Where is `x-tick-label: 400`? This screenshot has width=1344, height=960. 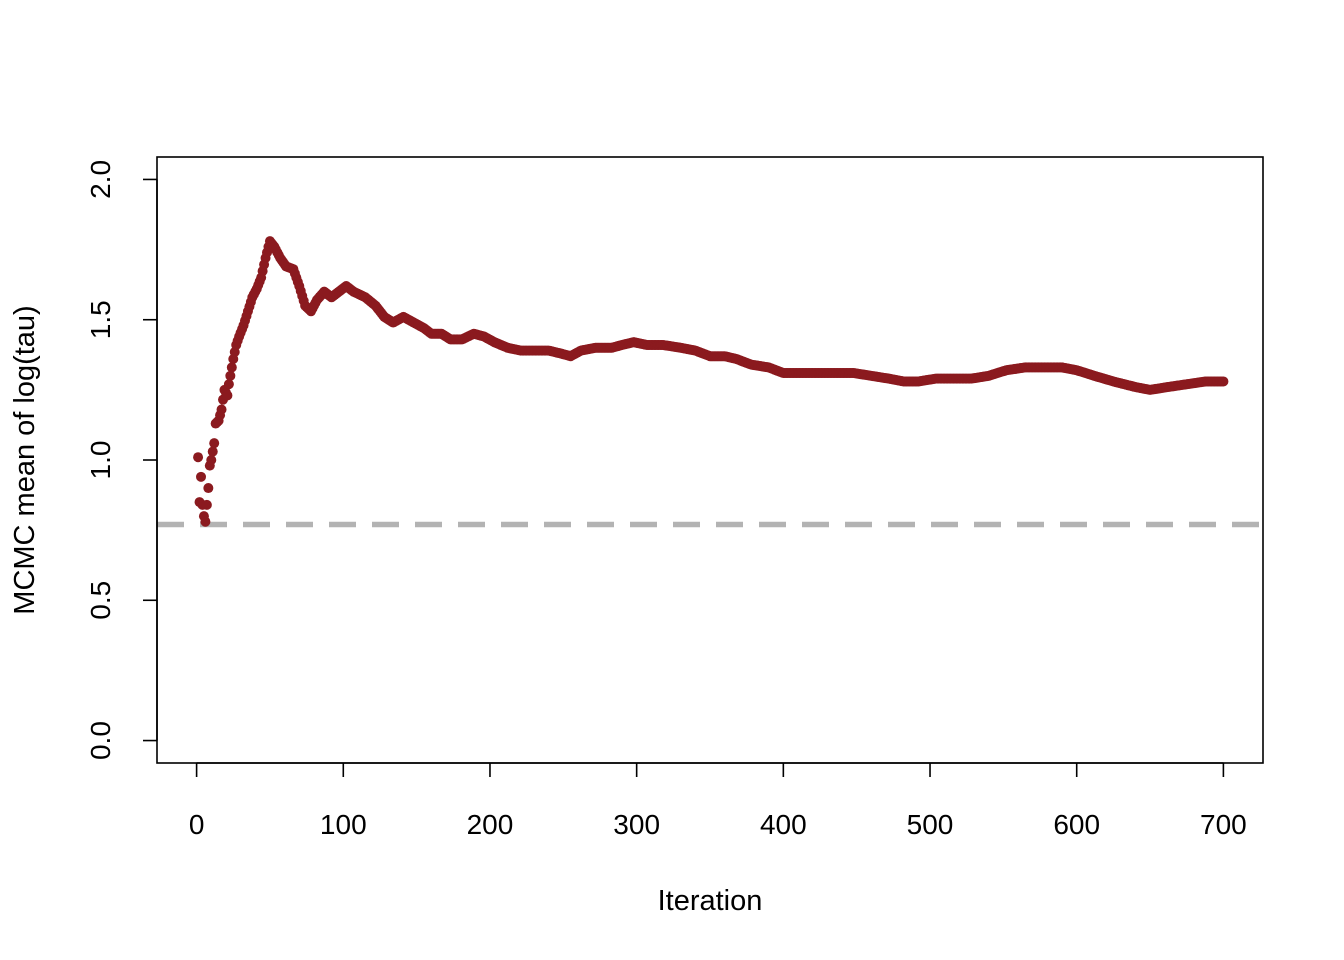 x-tick-label: 400 is located at coordinates (783, 824).